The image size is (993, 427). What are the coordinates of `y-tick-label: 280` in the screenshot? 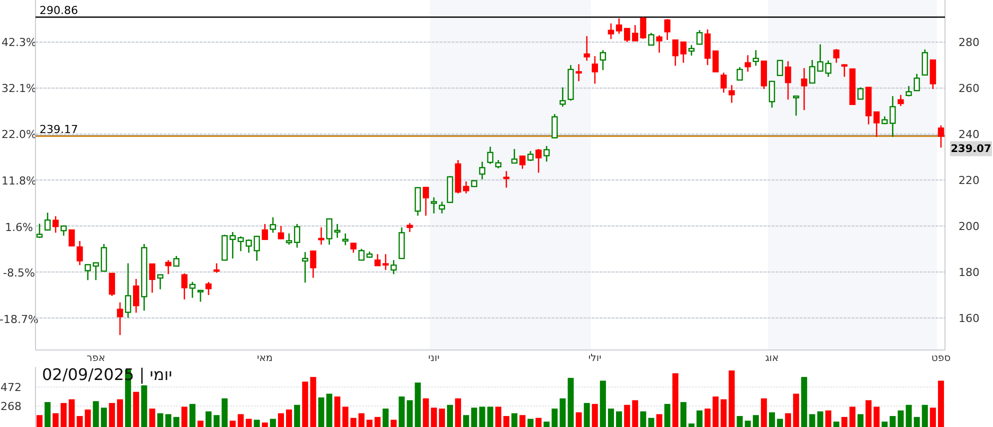 It's located at (969, 43).